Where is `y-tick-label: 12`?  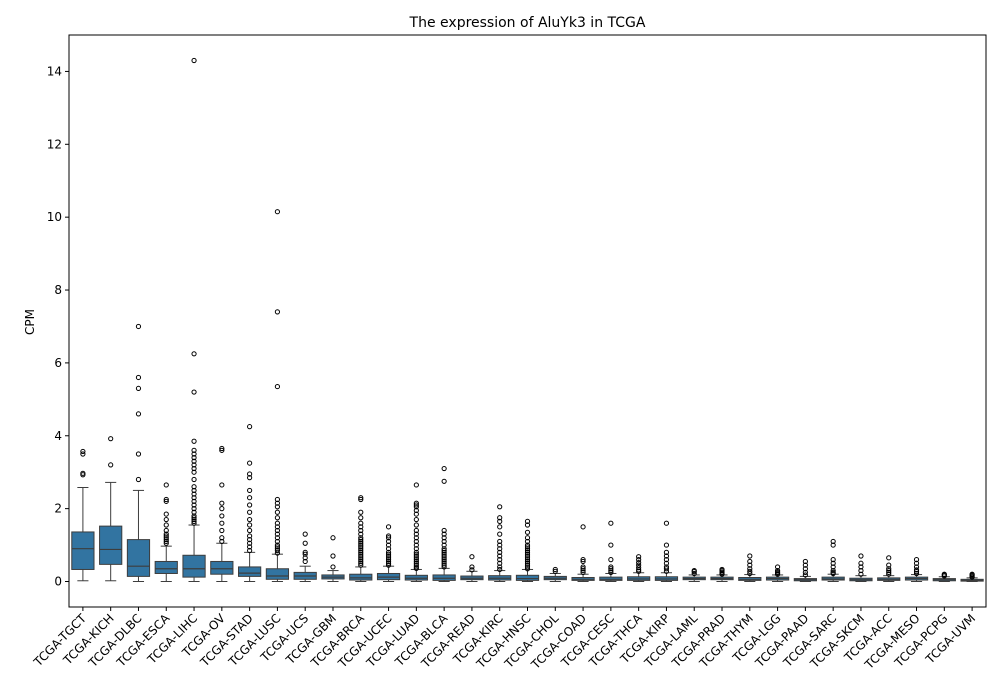
y-tick-label: 12 is located at coordinates (54, 144).